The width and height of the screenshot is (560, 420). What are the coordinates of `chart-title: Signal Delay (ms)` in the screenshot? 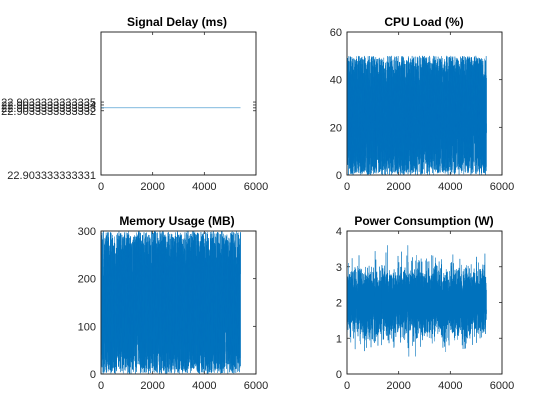 It's located at (177, 22).